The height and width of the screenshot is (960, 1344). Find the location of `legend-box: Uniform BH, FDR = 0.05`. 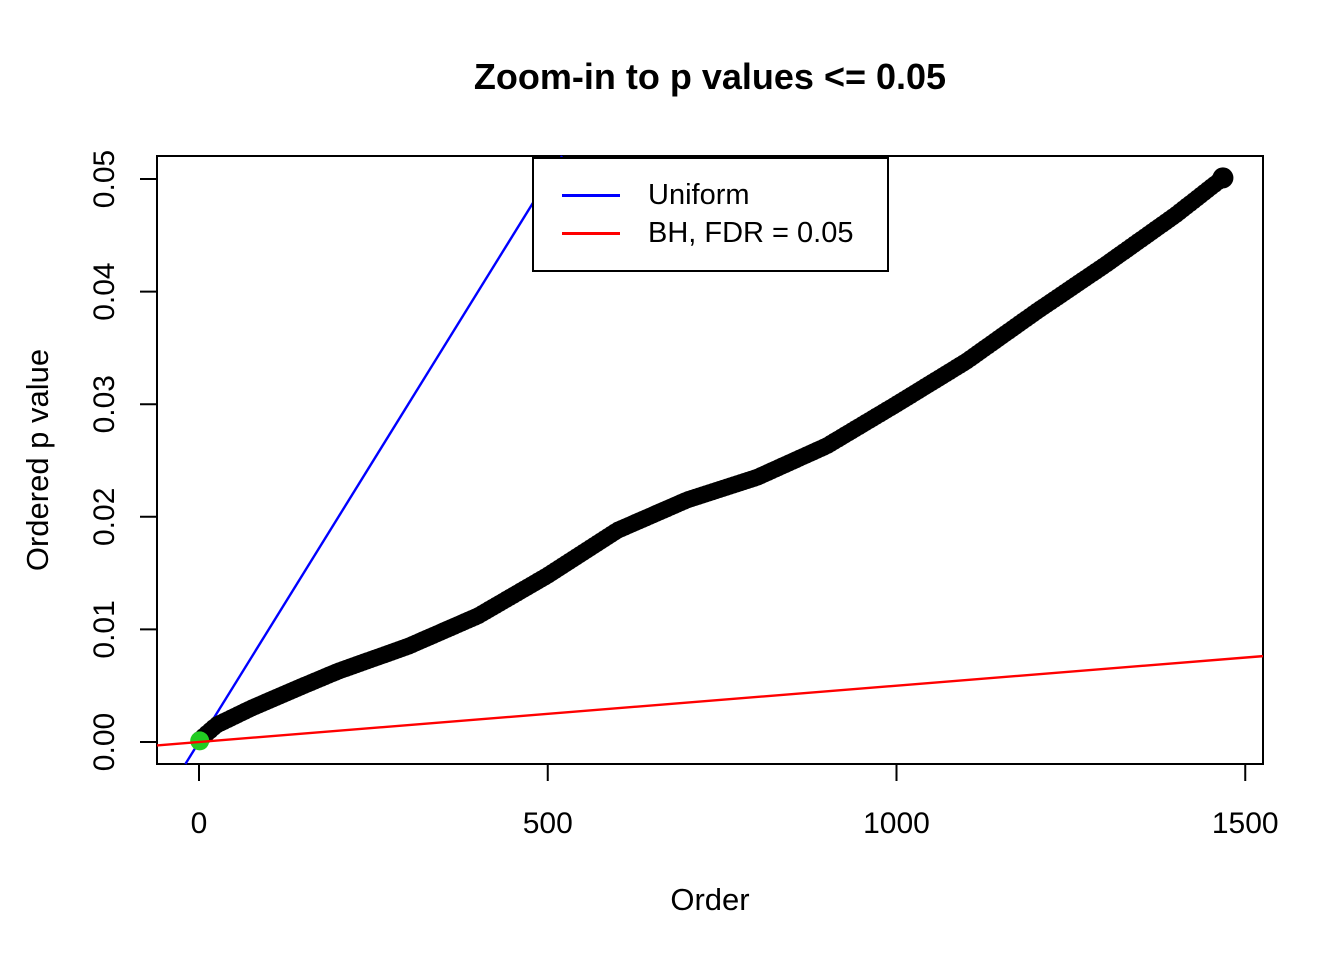

legend-box: Uniform BH, FDR = 0.05 is located at coordinates (710, 214).